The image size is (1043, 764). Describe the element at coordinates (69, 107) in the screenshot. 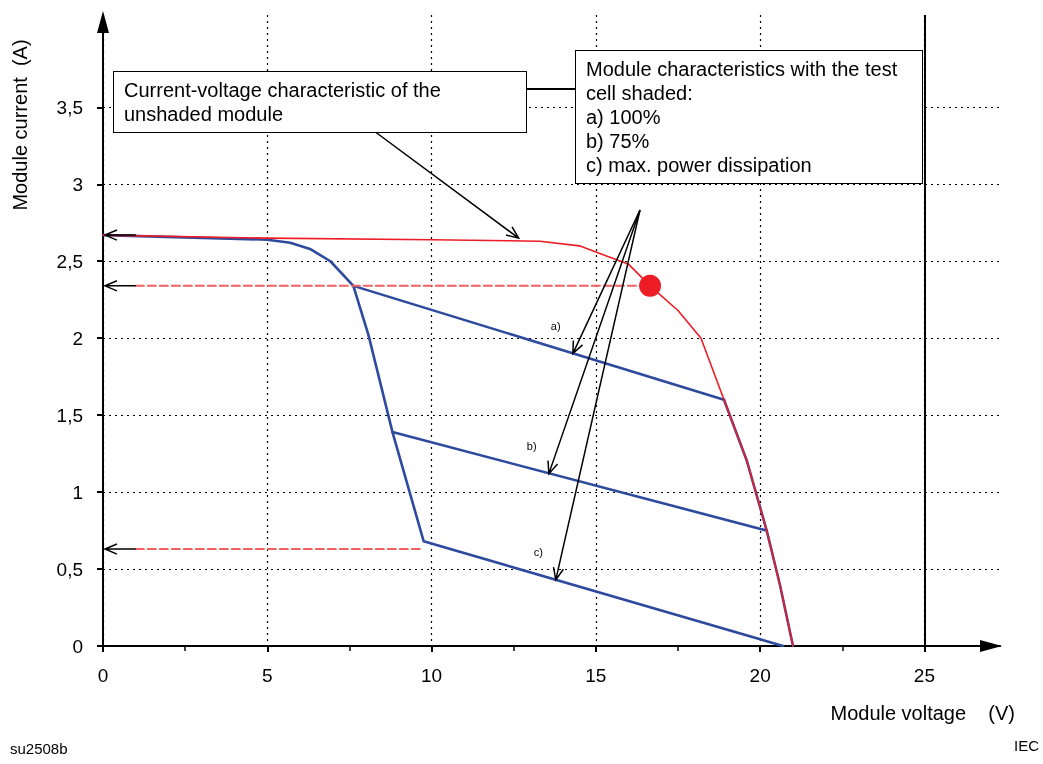

I see `y-tick-label: 3,5` at that location.